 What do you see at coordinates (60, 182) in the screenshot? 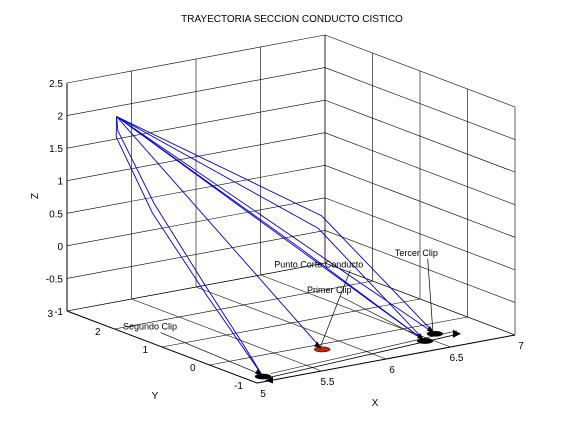
I see `z-tick-label: 1` at bounding box center [60, 182].